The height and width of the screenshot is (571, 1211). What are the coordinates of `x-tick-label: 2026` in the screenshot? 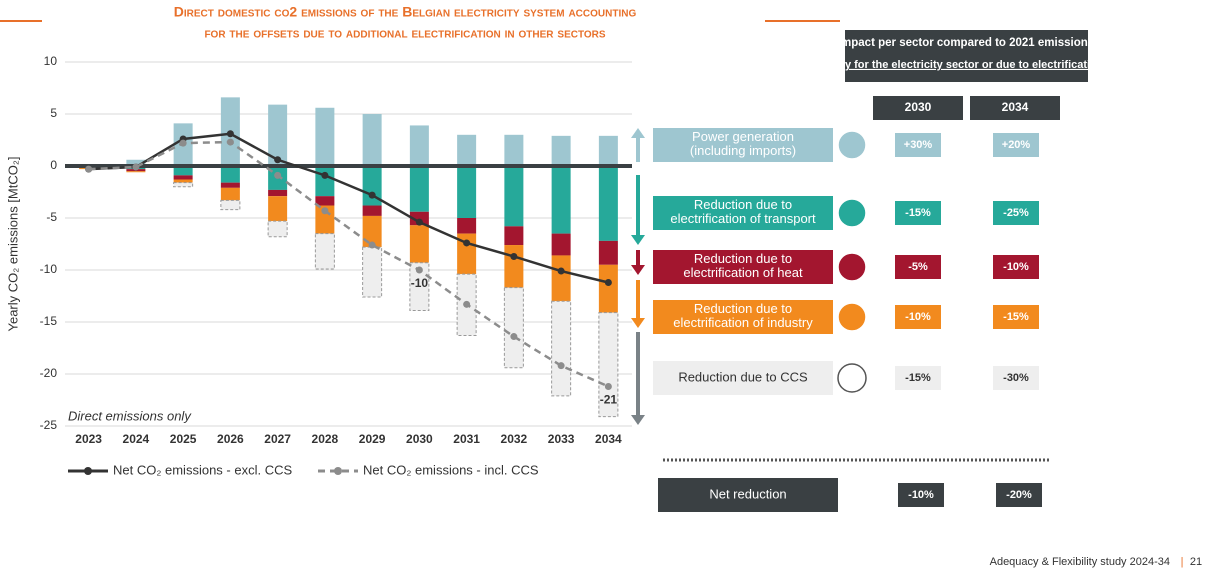 It's located at (230, 439).